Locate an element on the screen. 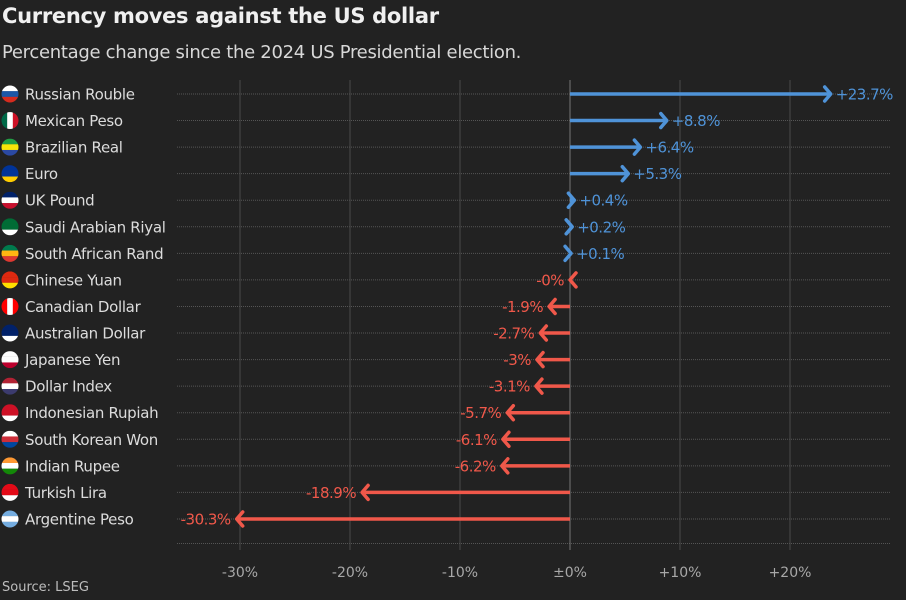  category-label: Australian Dollar is located at coordinates (85, 334).